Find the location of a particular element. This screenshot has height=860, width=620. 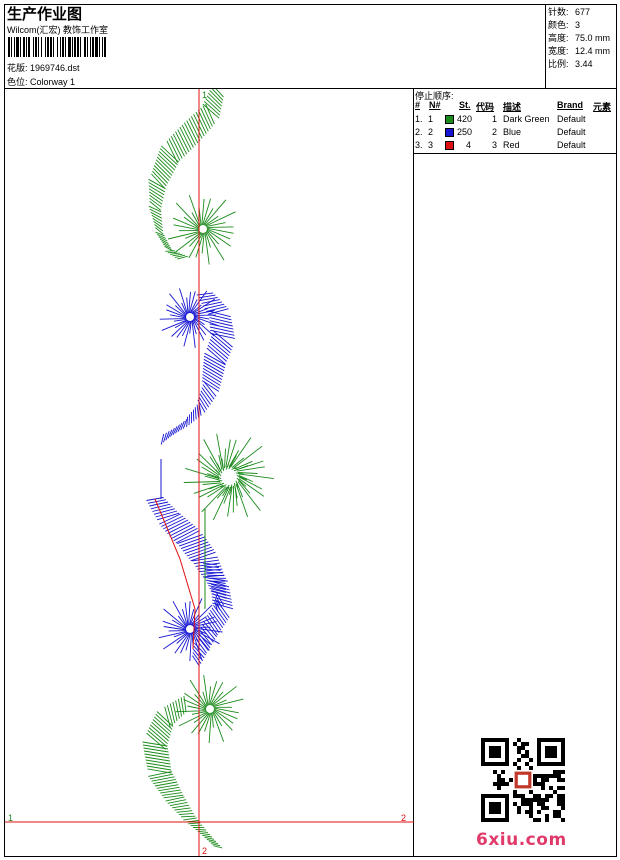

header-element: 元素 is located at coordinates (602, 107).